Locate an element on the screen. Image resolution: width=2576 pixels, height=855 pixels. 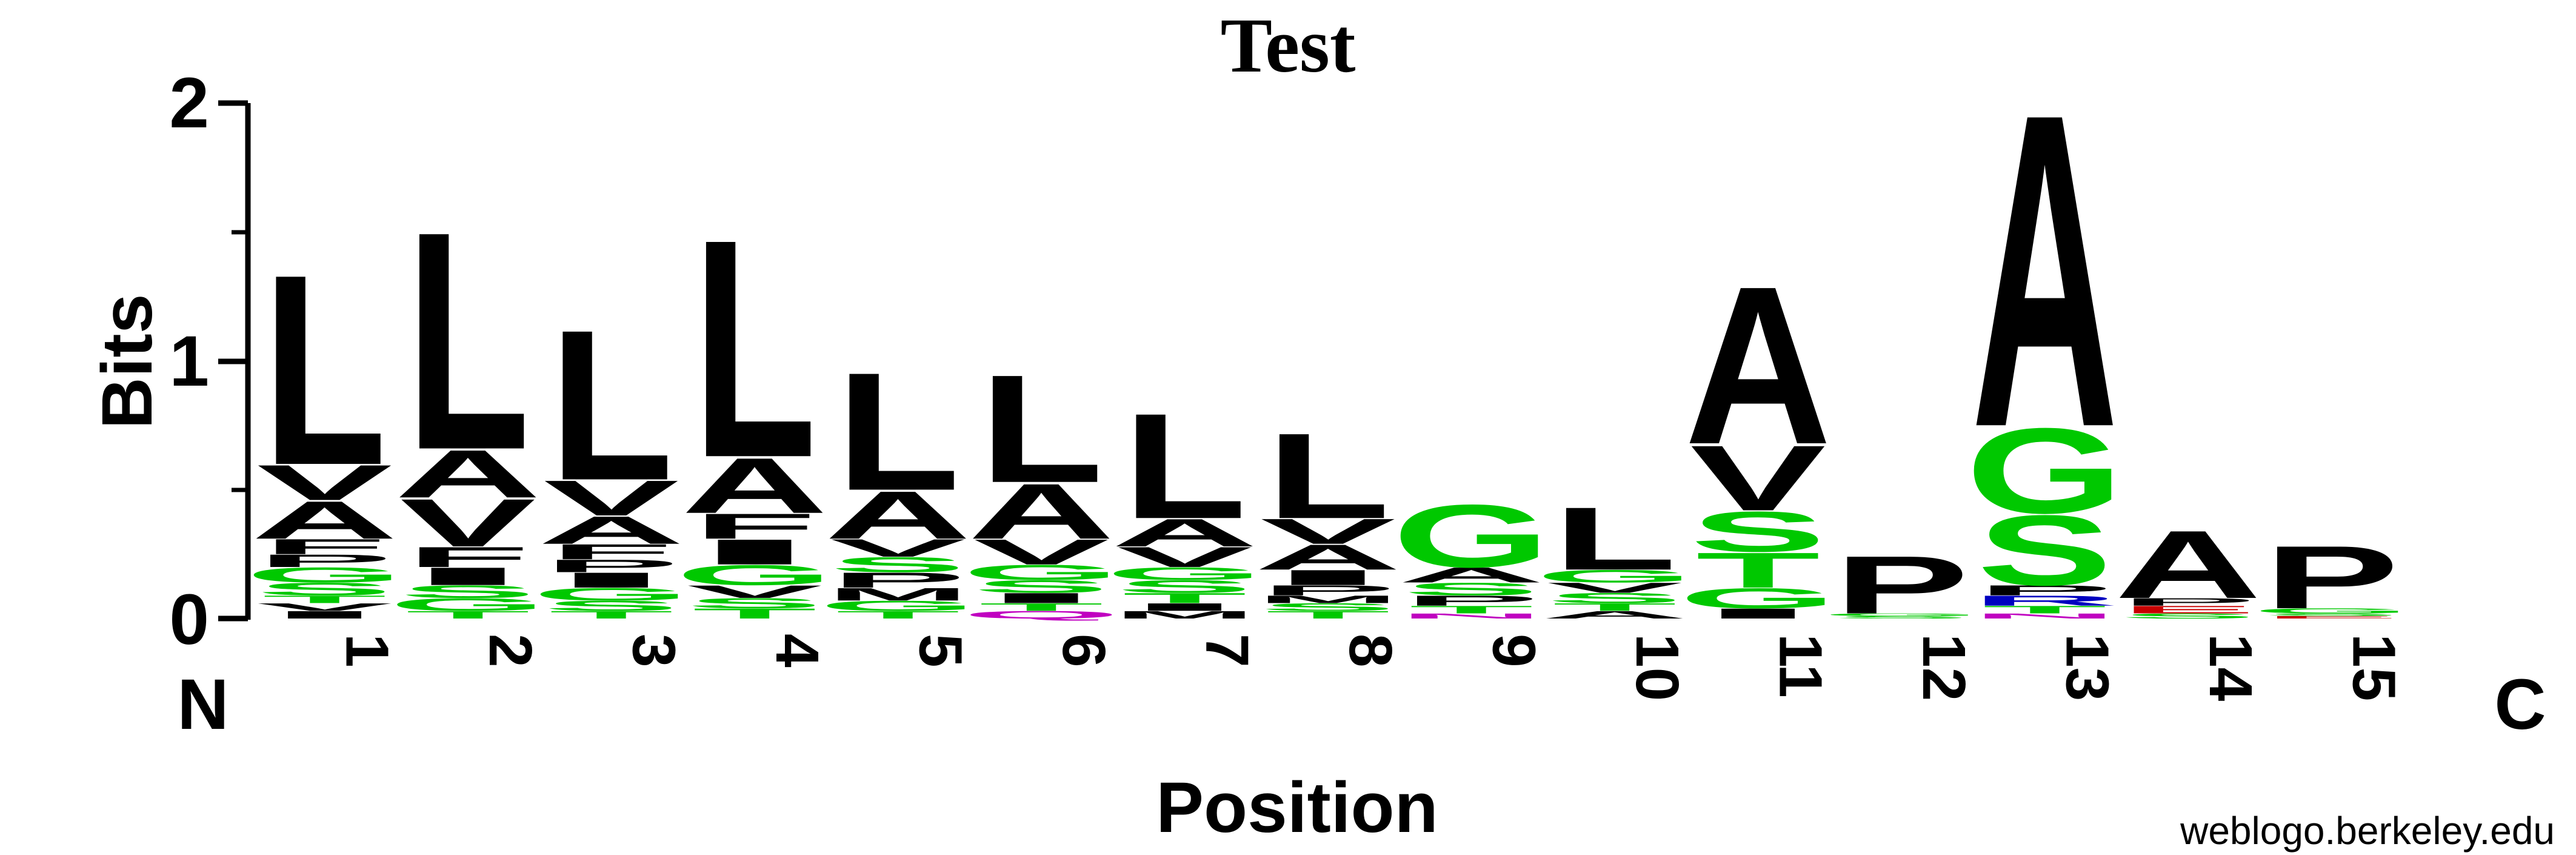
credit-label: weblogo.berkeley.edu is located at coordinates (2367, 831).